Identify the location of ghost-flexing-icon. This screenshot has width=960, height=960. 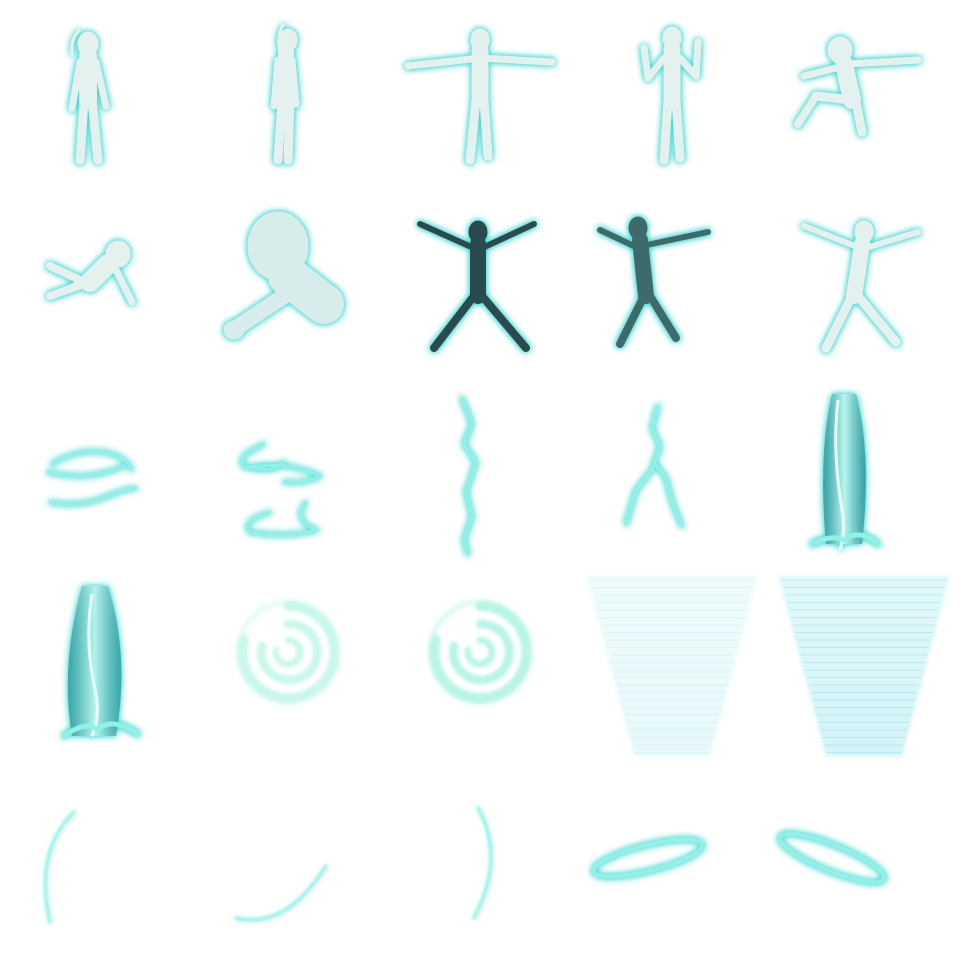
(671, 95).